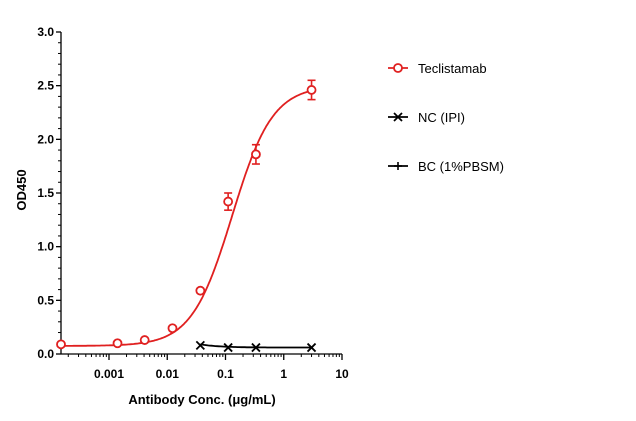 The image size is (636, 421). Describe the element at coordinates (342, 374) in the screenshot. I see `x-tick-label: 10` at that location.